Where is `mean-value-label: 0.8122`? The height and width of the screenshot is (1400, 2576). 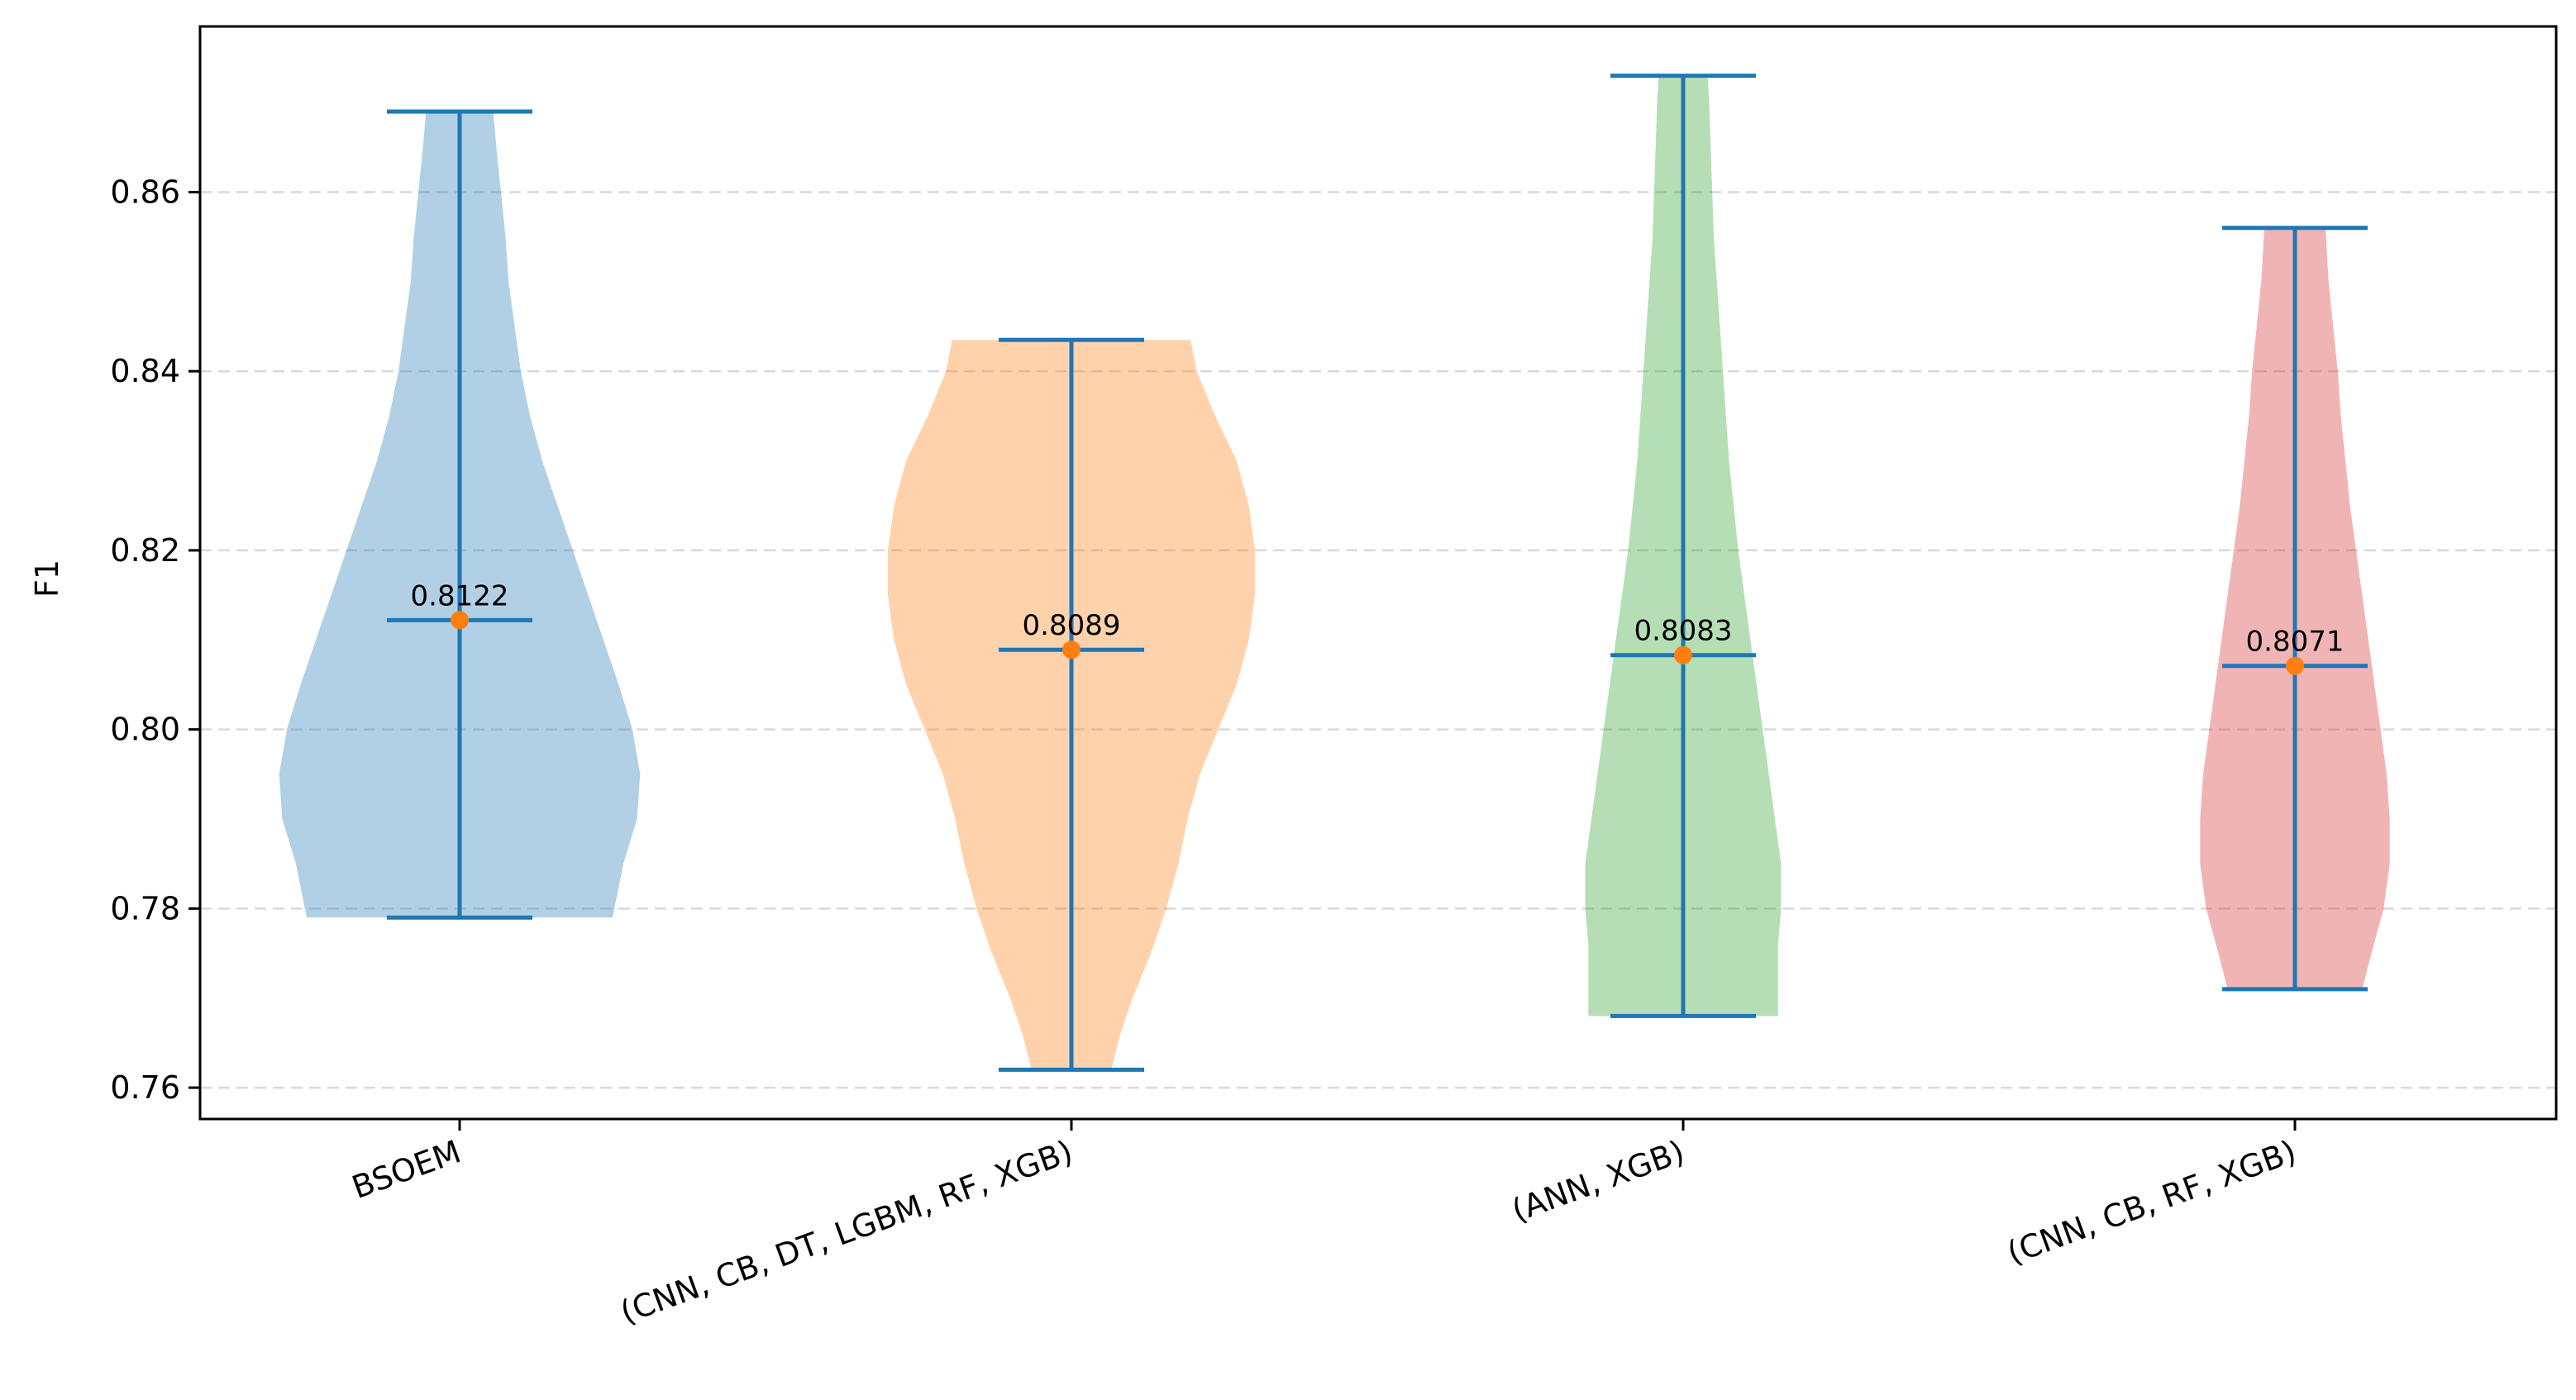 mean-value-label: 0.8122 is located at coordinates (460, 595).